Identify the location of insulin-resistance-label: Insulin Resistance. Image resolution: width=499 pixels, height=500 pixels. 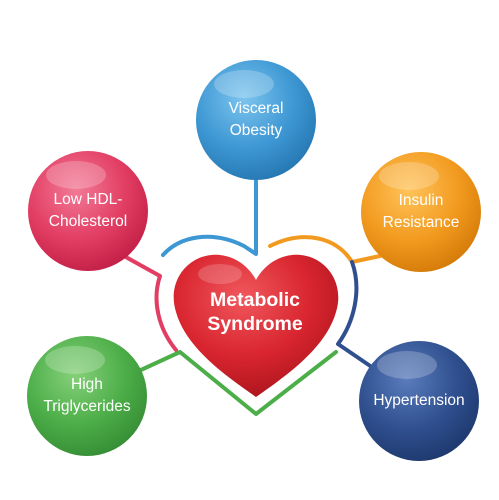
(421, 212).